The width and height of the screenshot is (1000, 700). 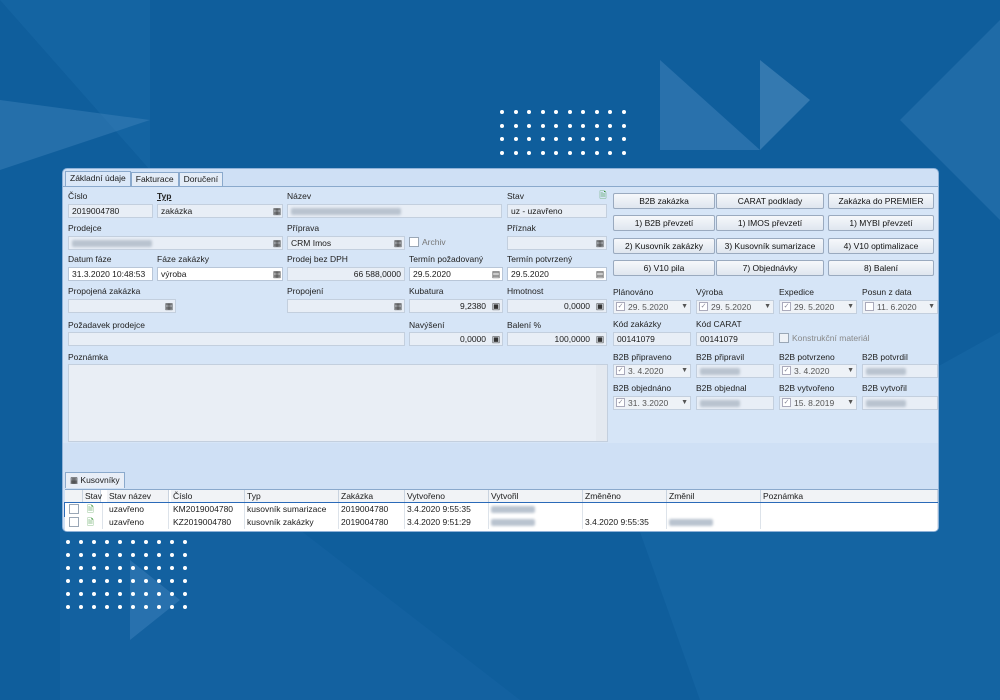 I want to click on column-header: Zakázka, so click(x=372, y=496).